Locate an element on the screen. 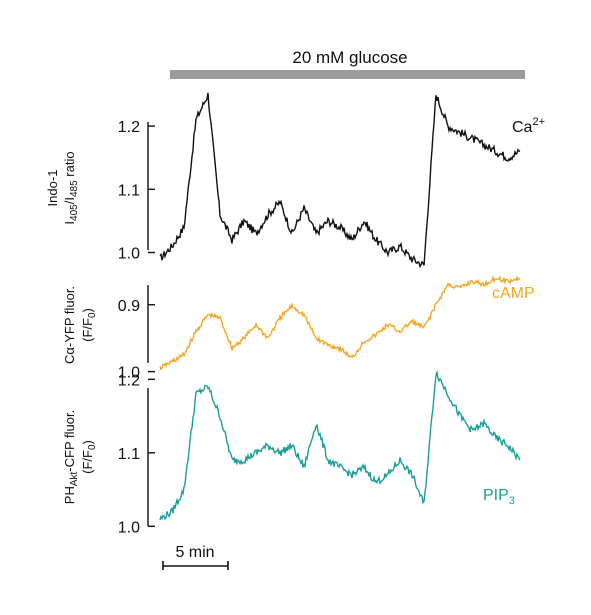 The image size is (591, 615). camp-ylabel-sub: 0 is located at coordinates (92, 315).